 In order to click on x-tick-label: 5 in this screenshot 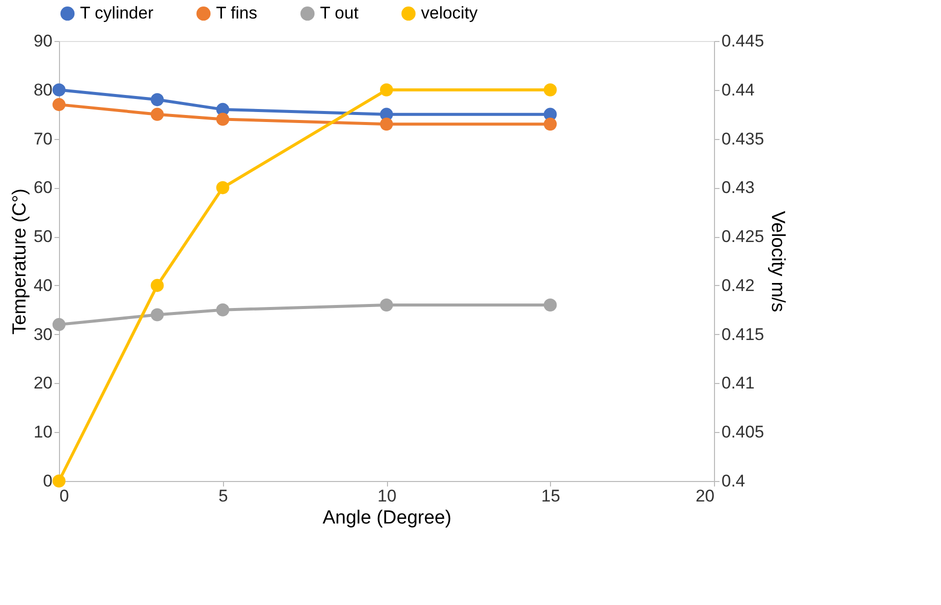, I will do `click(223, 496)`.